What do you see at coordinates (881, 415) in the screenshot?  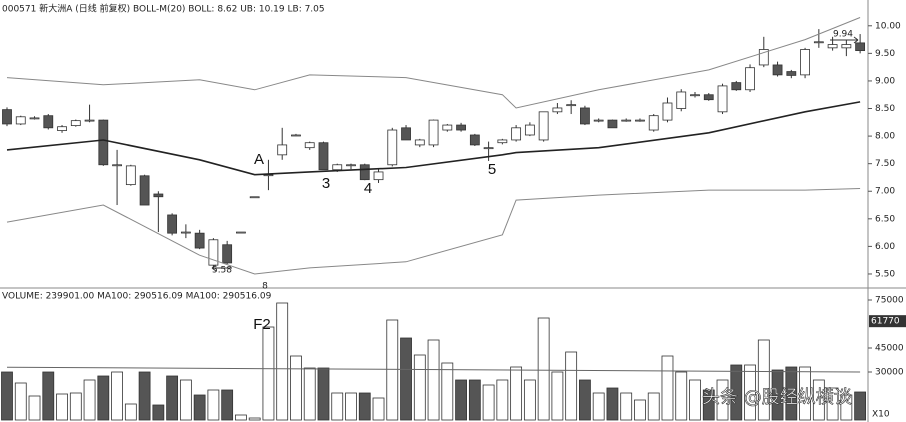 I see `corner-label: X10` at bounding box center [881, 415].